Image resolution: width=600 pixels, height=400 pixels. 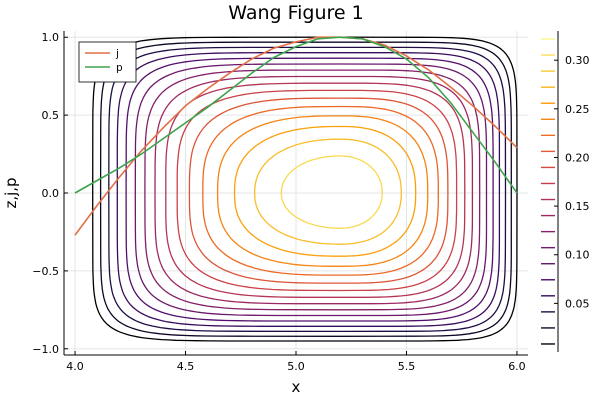 I want to click on y-axis-ticks: −1.0 −0.5 0.0 0.5 1.0, so click(x=50, y=193).